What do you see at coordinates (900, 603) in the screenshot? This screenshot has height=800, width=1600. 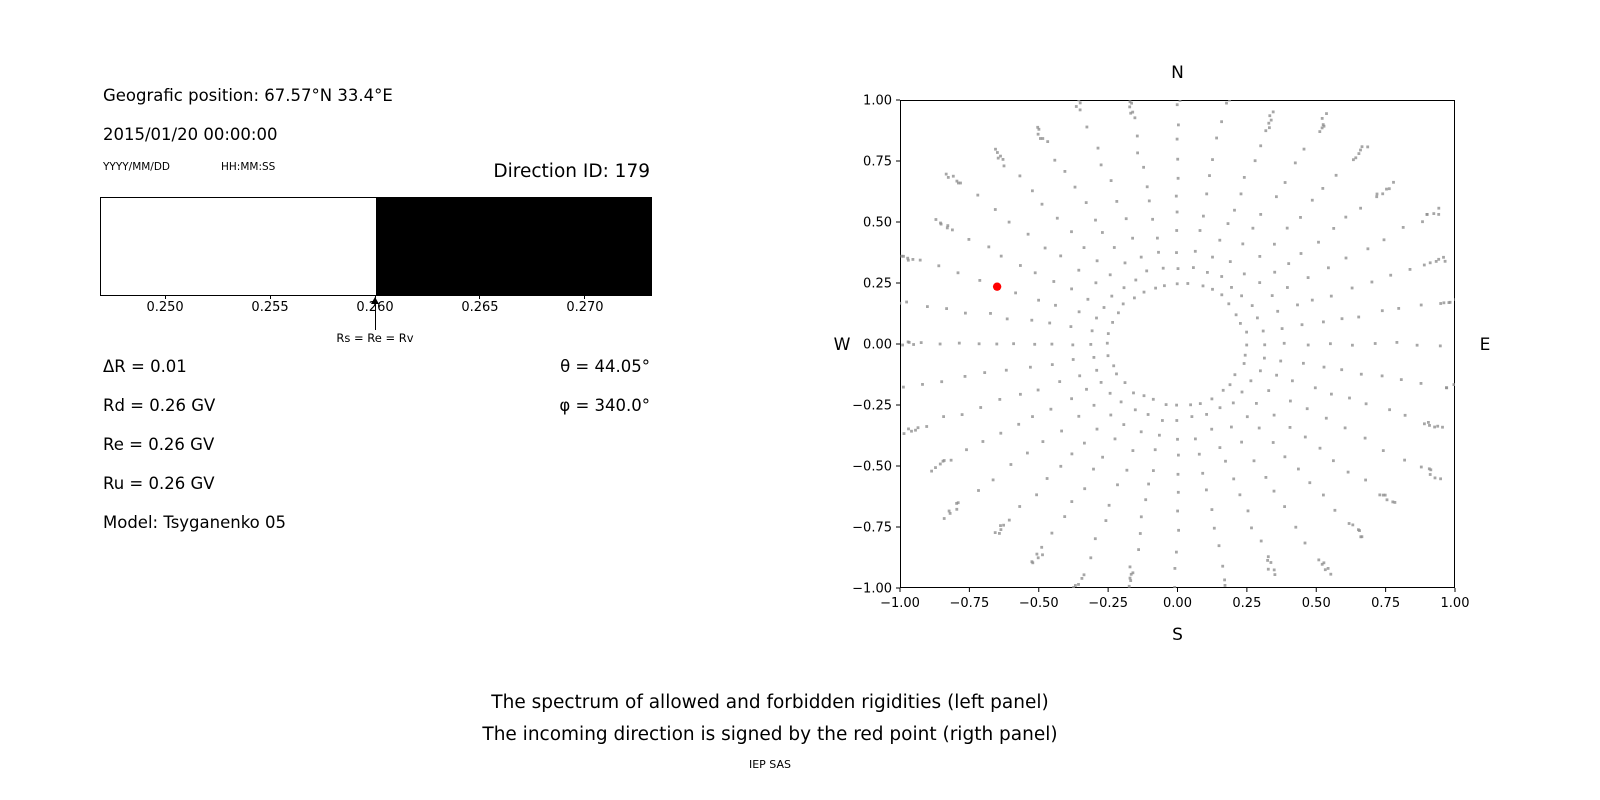 I see `x-tick-label: −1.00` at bounding box center [900, 603].